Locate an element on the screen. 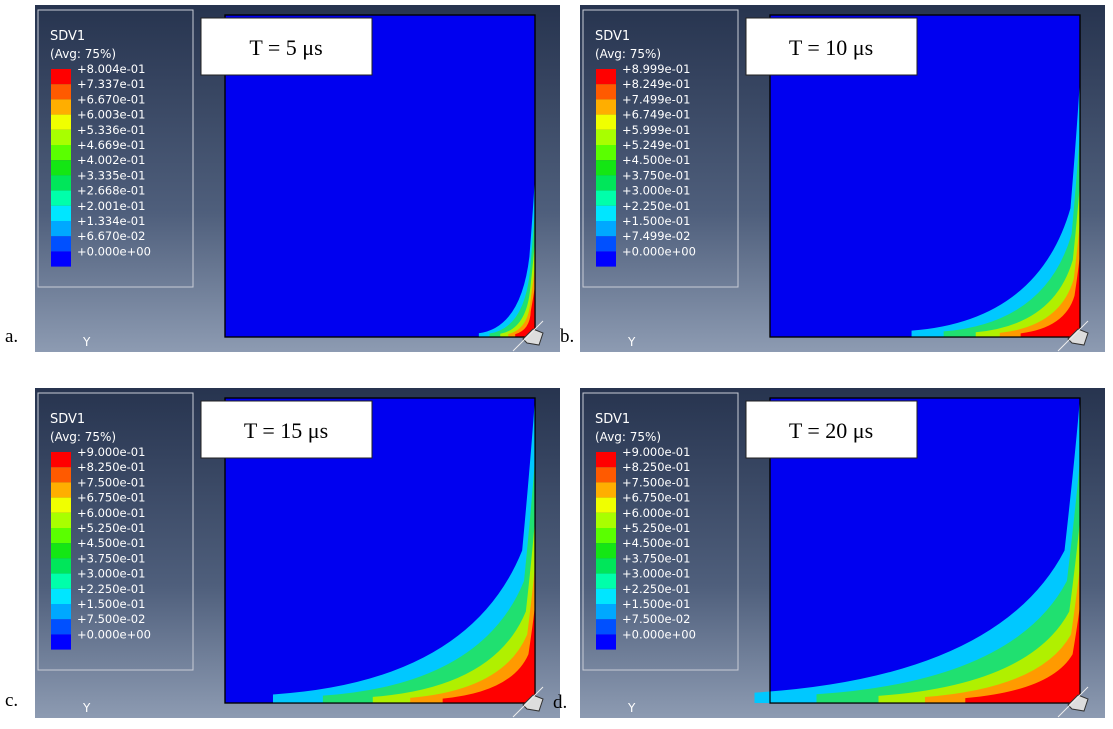 The height and width of the screenshot is (729, 1113). legend-label: +5.999e-01 is located at coordinates (656, 130).